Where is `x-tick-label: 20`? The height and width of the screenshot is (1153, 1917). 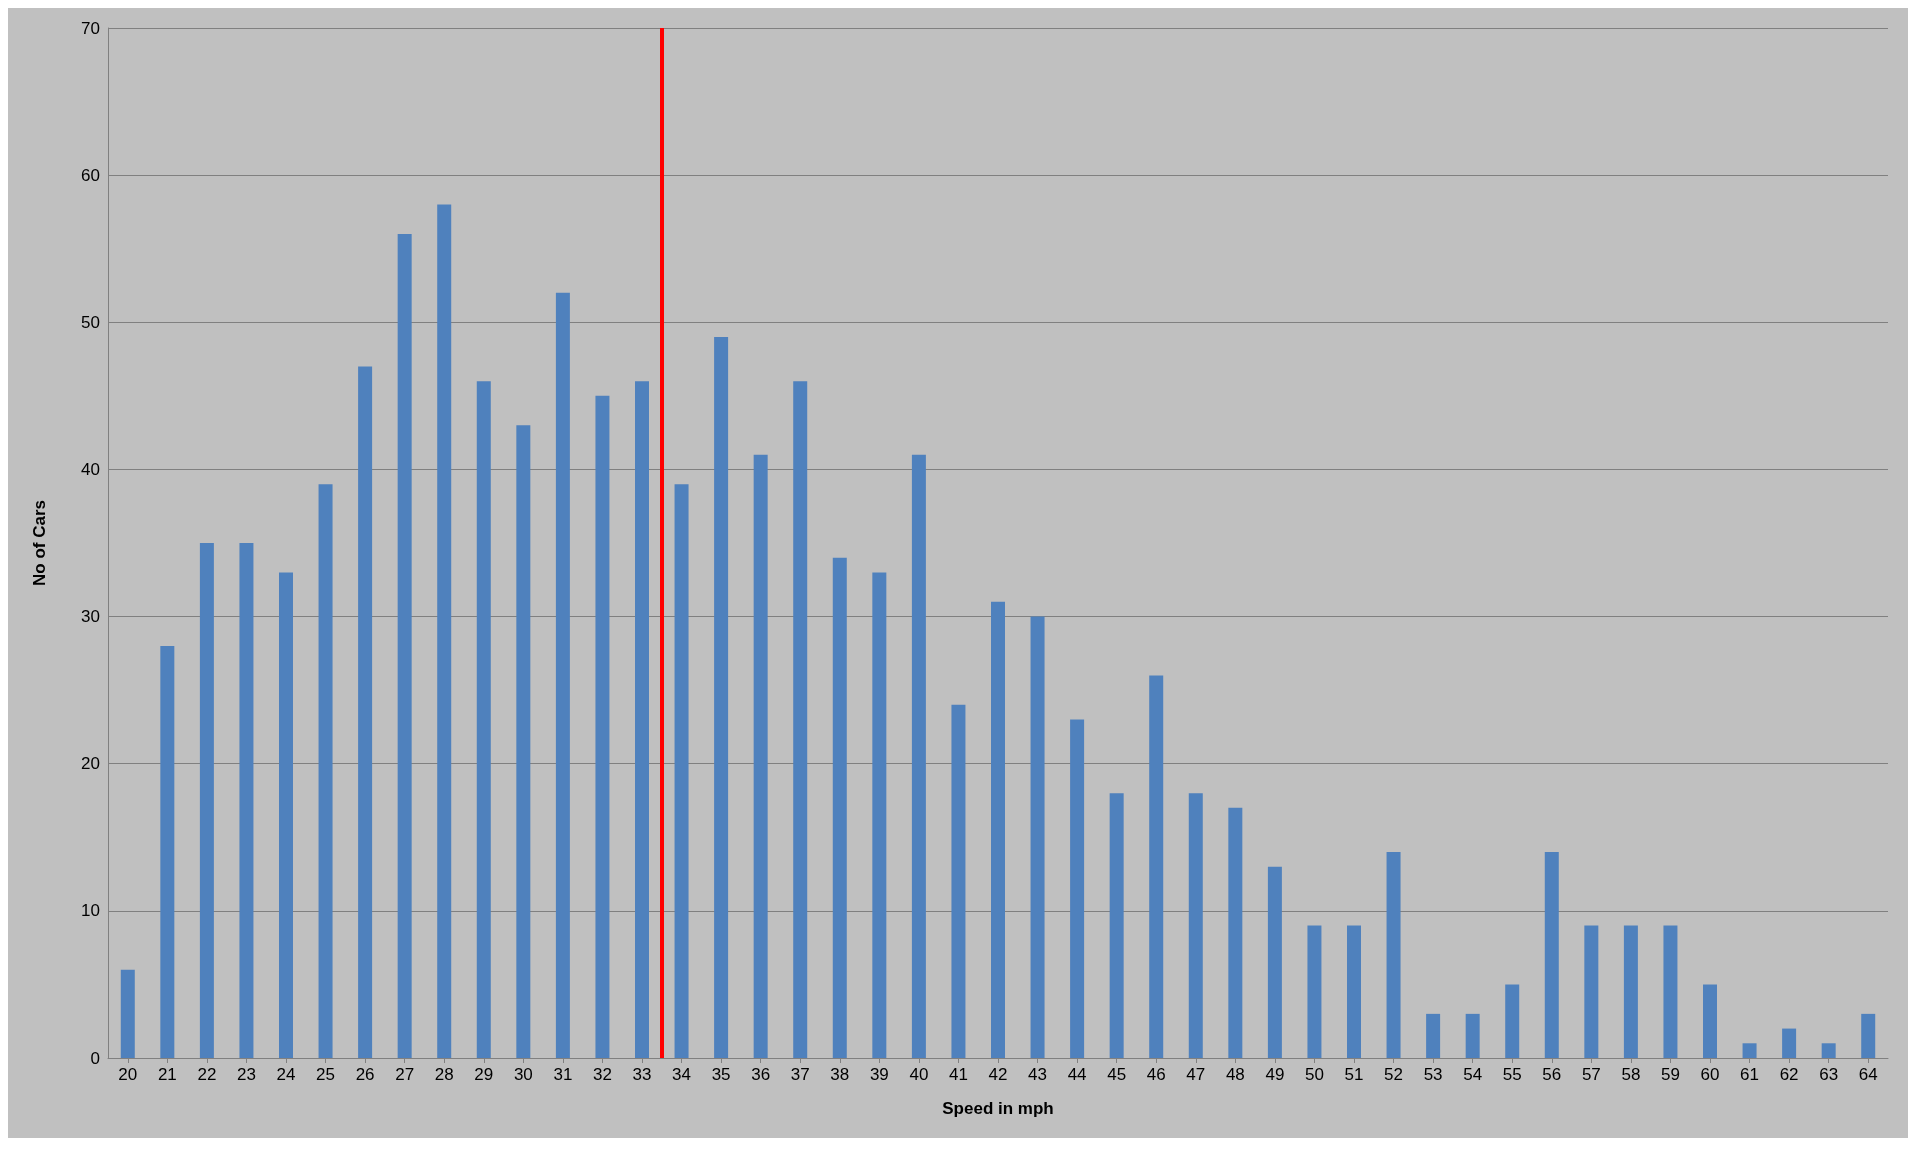 x-tick-label: 20 is located at coordinates (128, 1074).